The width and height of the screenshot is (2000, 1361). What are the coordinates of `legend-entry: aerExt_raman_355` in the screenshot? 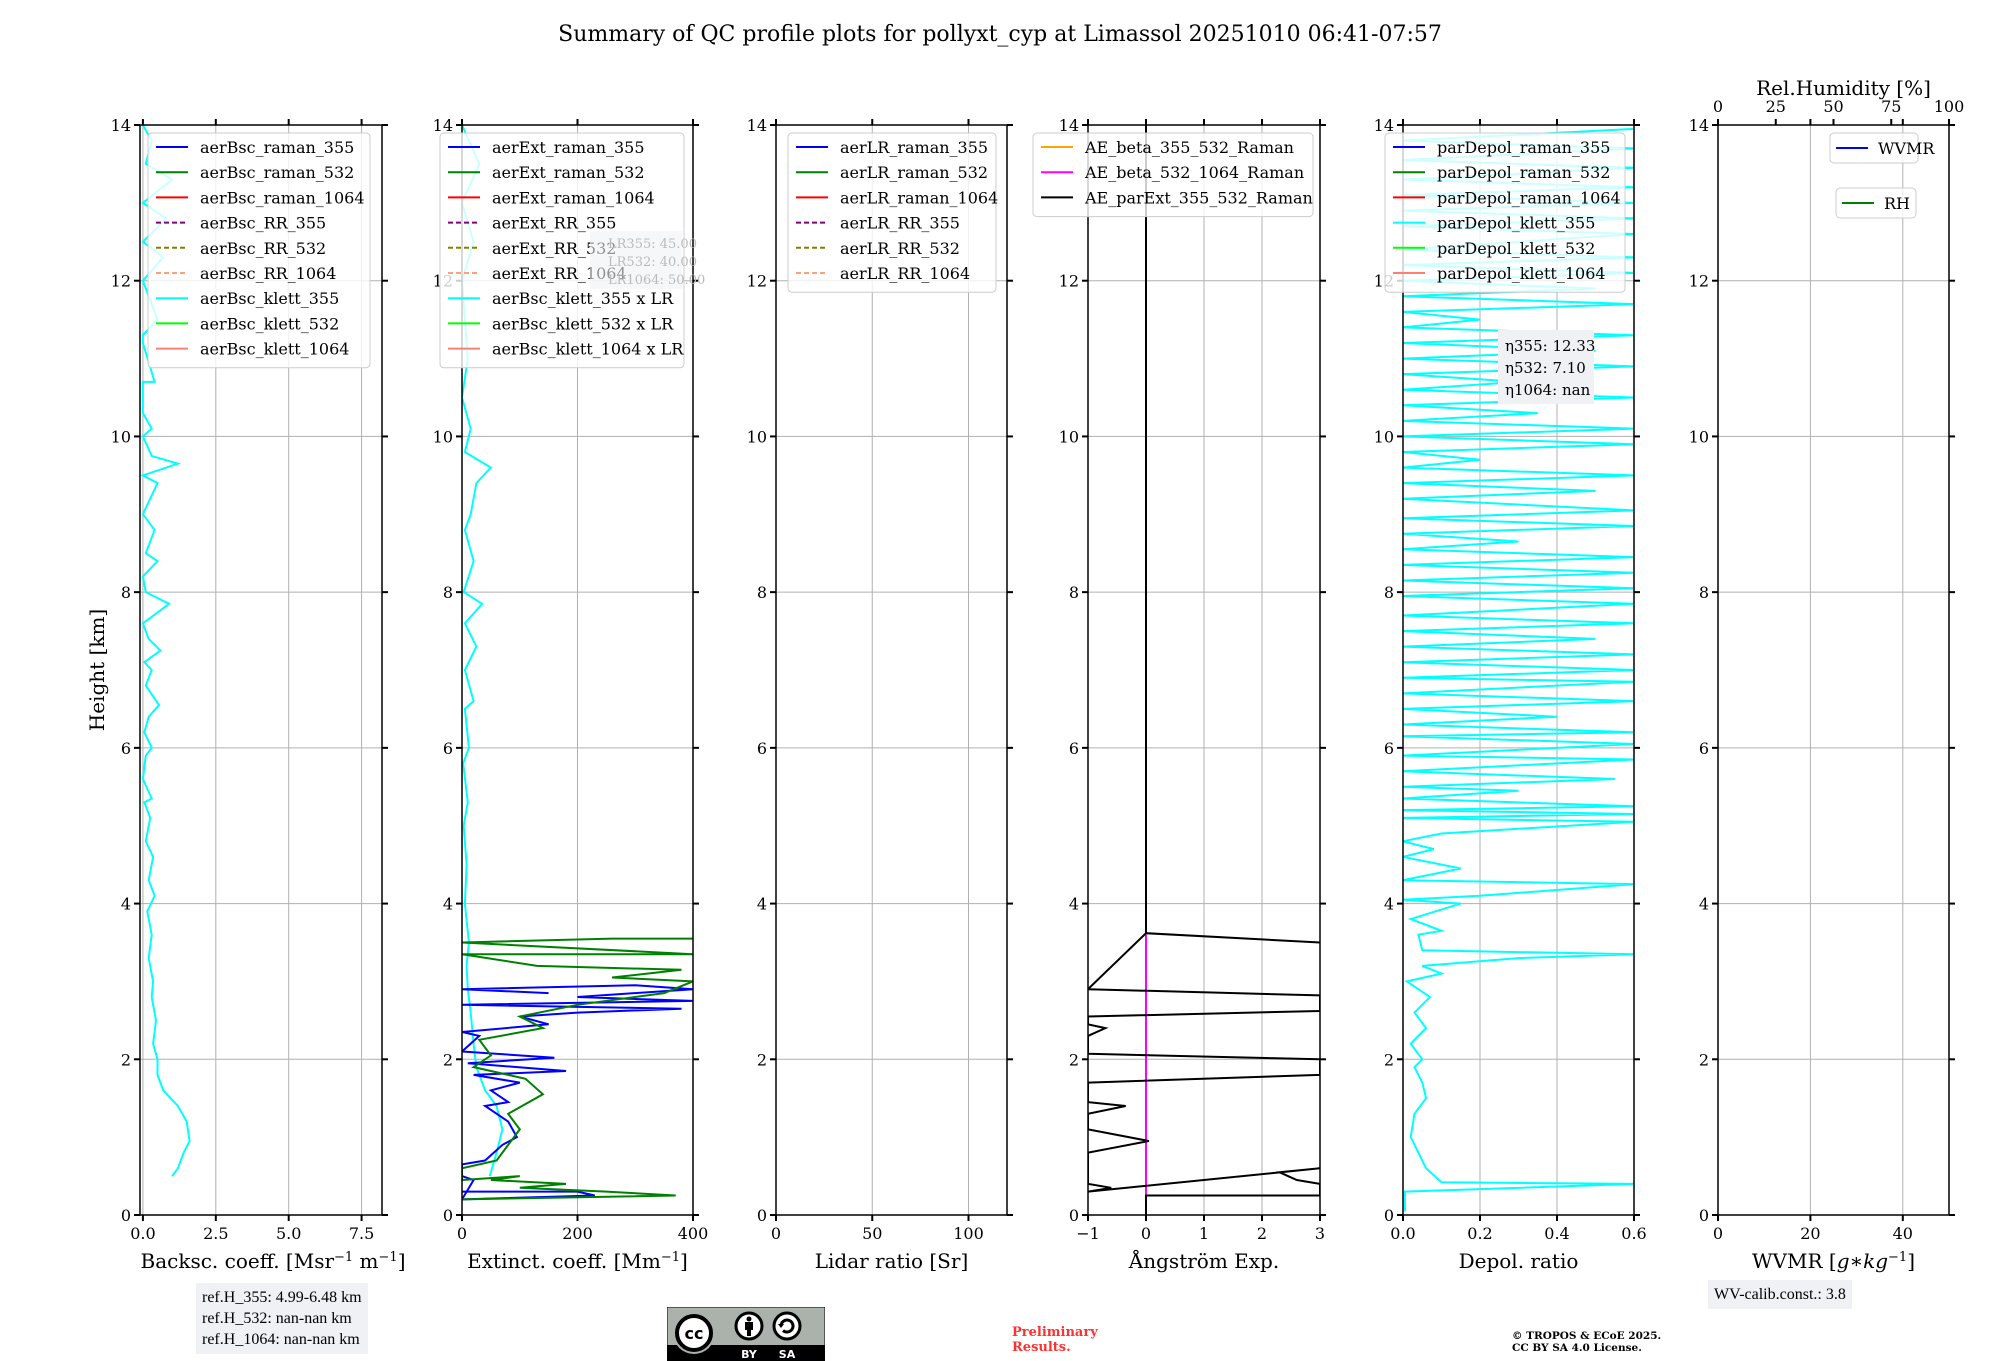 It's located at (568, 147).